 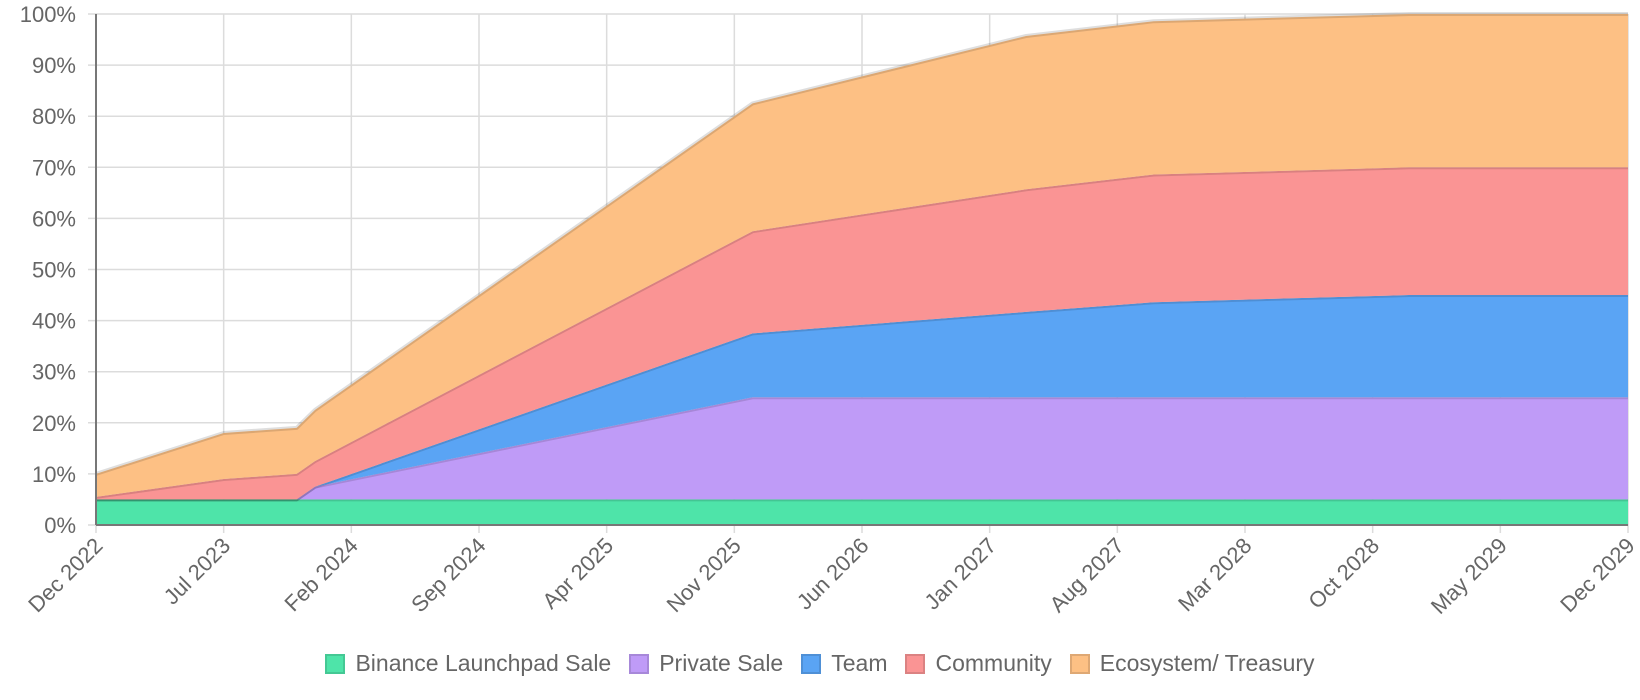 What do you see at coordinates (448, 575) in the screenshot?
I see `x-tick-label: Sep 2024` at bounding box center [448, 575].